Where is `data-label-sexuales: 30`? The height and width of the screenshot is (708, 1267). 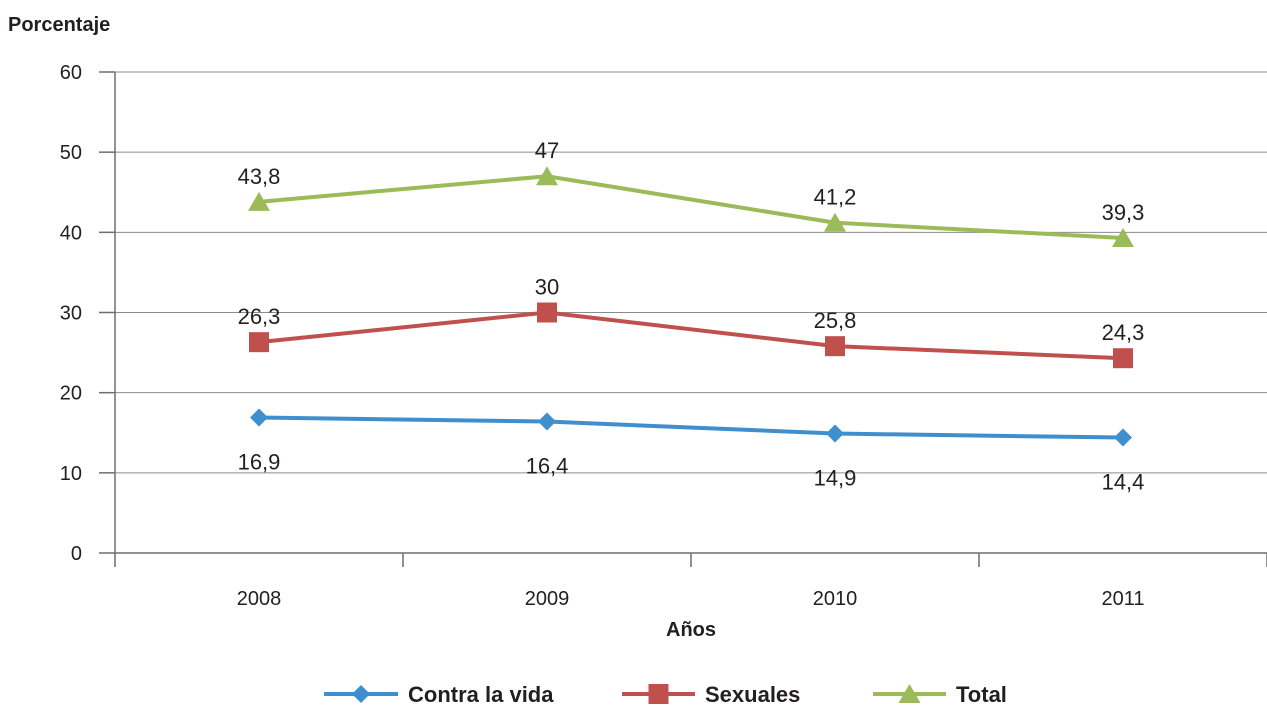 data-label-sexuales: 30 is located at coordinates (547, 287).